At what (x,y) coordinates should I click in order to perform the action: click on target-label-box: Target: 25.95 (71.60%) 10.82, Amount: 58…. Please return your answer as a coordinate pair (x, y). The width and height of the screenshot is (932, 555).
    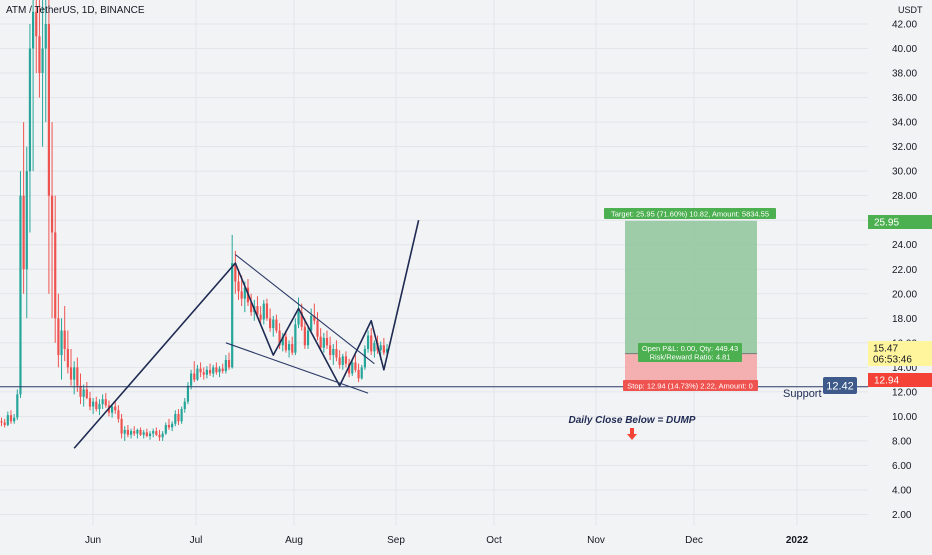
    Looking at the image, I should click on (690, 213).